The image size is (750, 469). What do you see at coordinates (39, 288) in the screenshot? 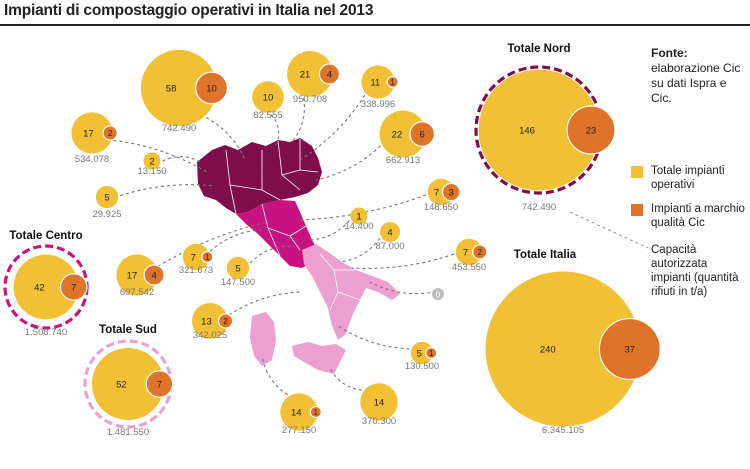
I see `total-1-operativi-label: 42` at bounding box center [39, 288].